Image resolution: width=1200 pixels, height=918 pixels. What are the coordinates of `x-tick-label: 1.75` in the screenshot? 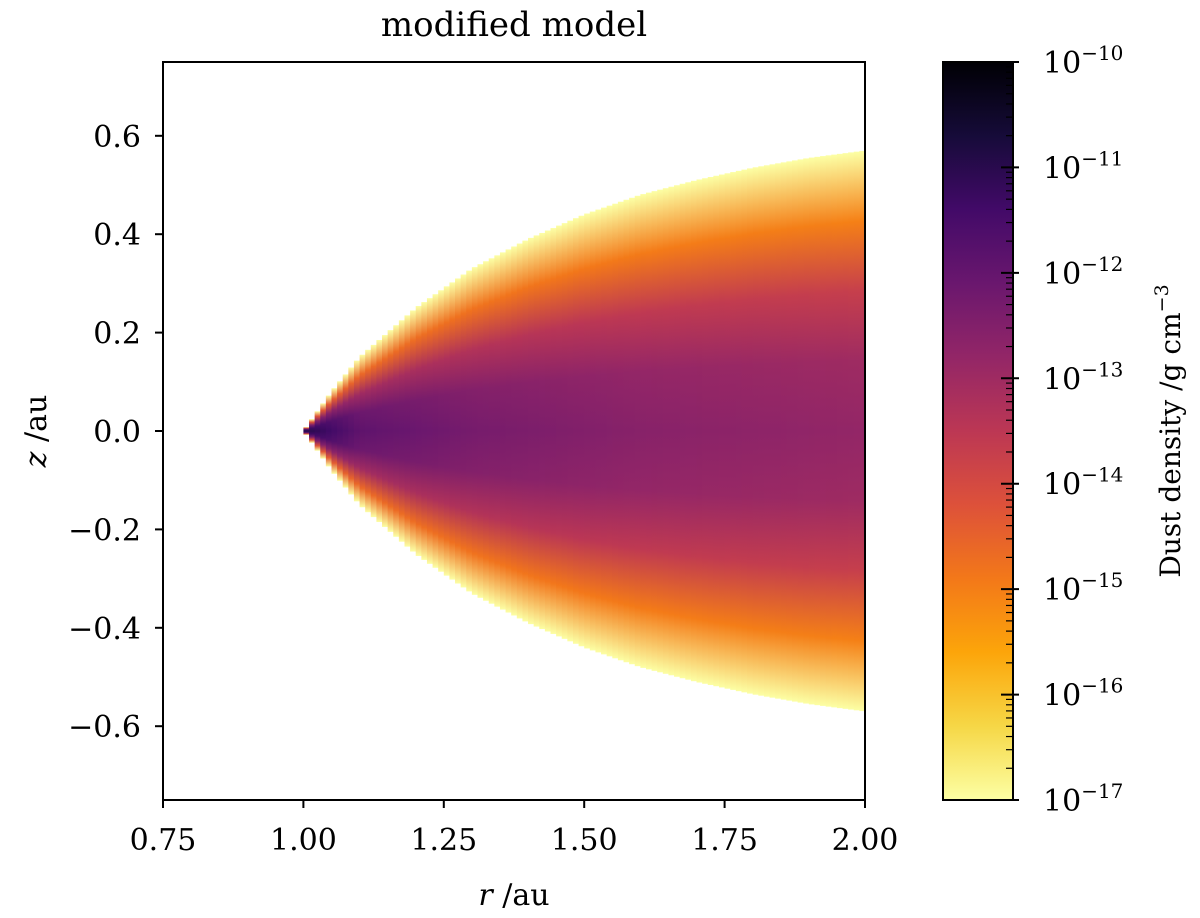 It's located at (724, 840).